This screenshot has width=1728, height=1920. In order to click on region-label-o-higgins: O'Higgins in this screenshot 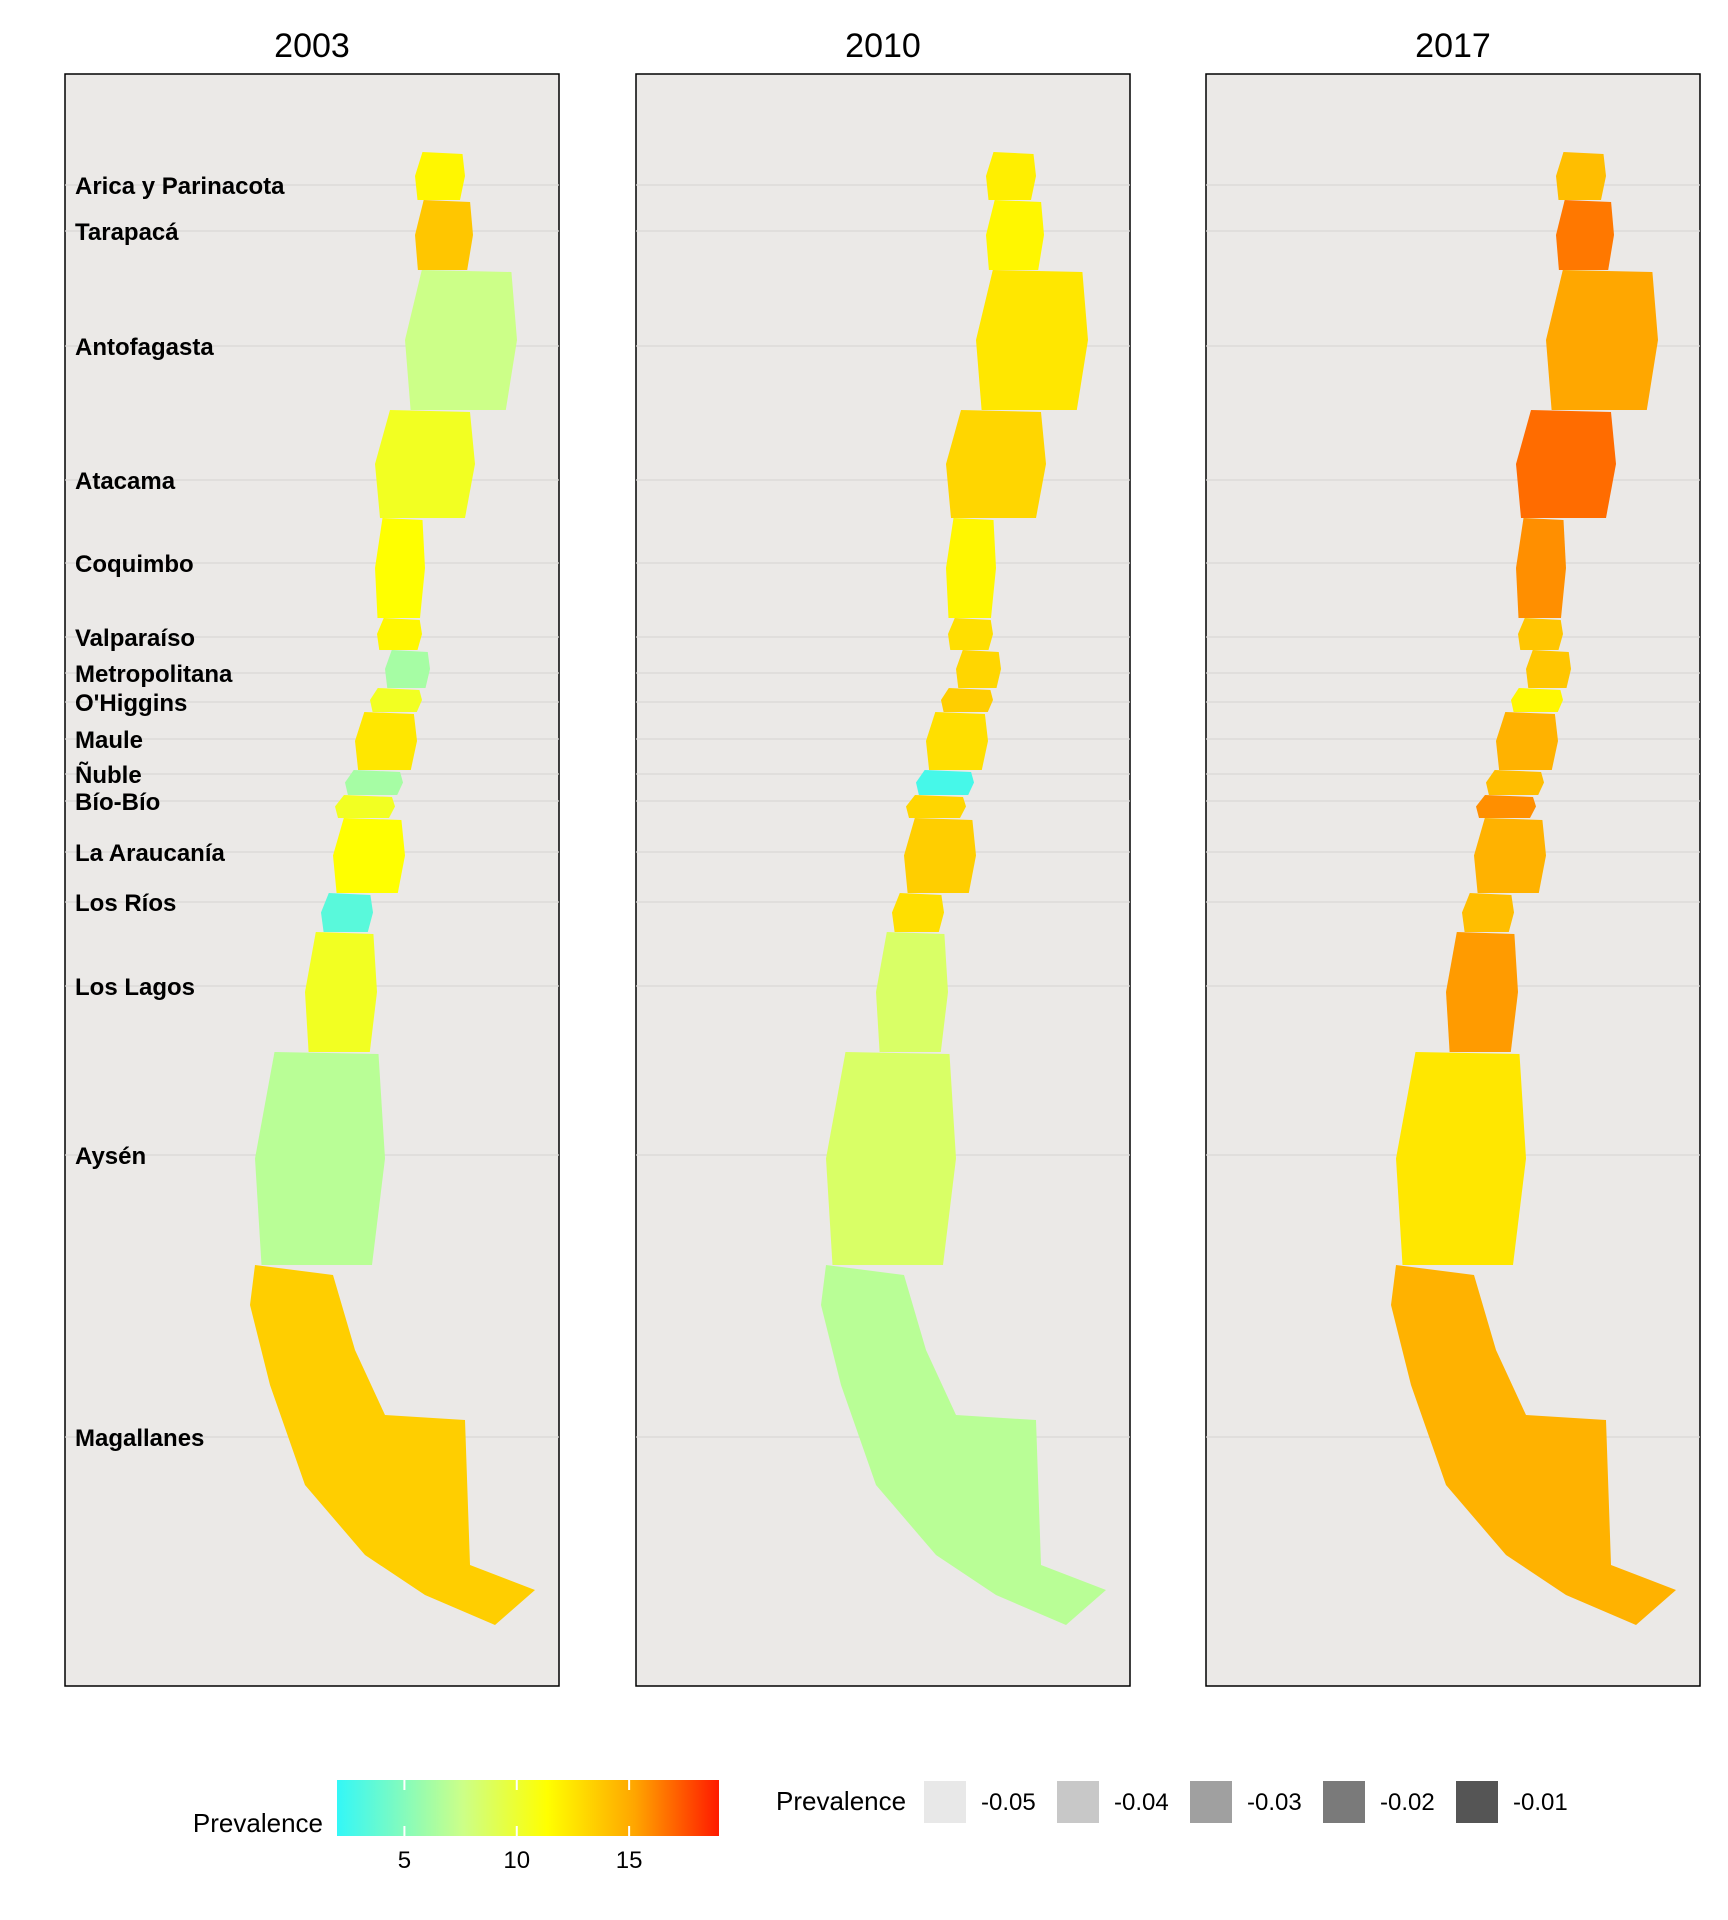, I will do `click(131, 703)`.